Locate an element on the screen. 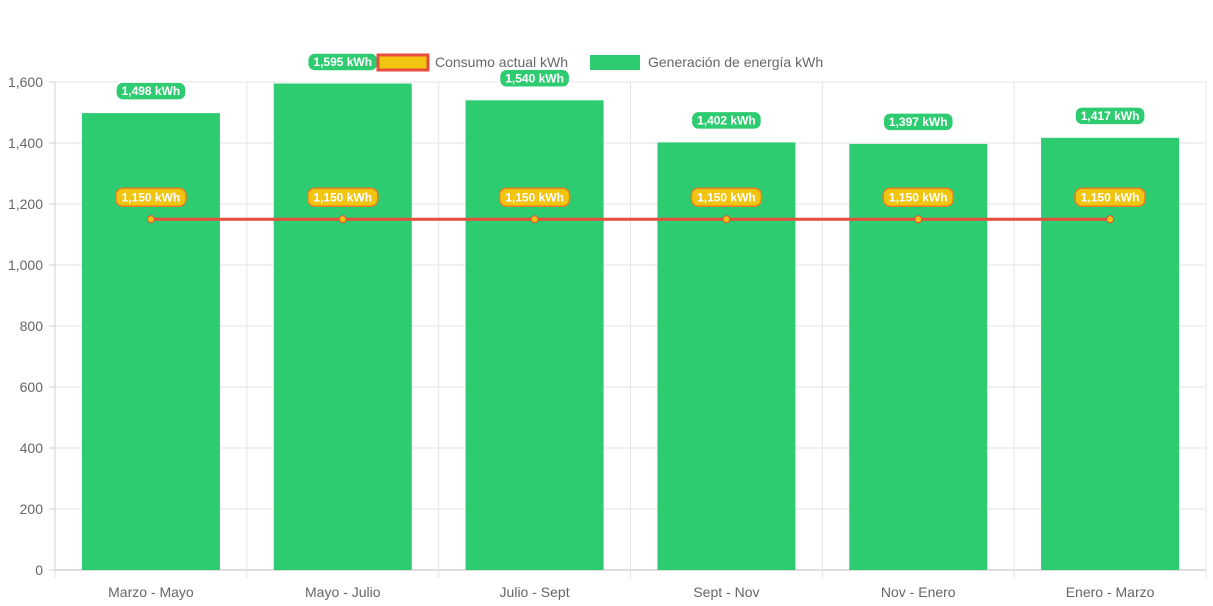  y-tick-label: 800 is located at coordinates (32, 326).